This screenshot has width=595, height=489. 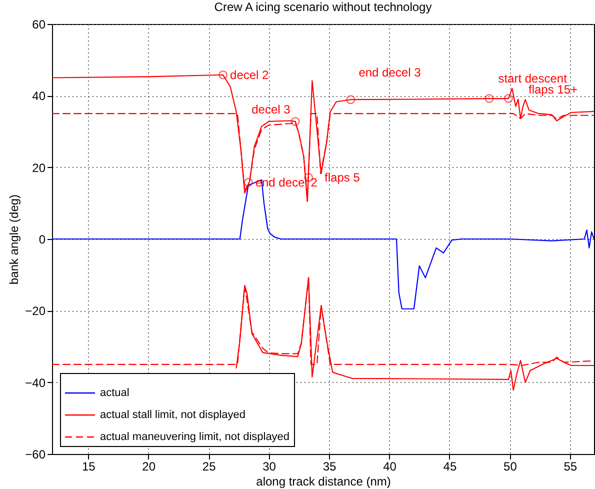 What do you see at coordinates (14, 239) in the screenshot?
I see `y-axis-title: bank angle (deg)` at bounding box center [14, 239].